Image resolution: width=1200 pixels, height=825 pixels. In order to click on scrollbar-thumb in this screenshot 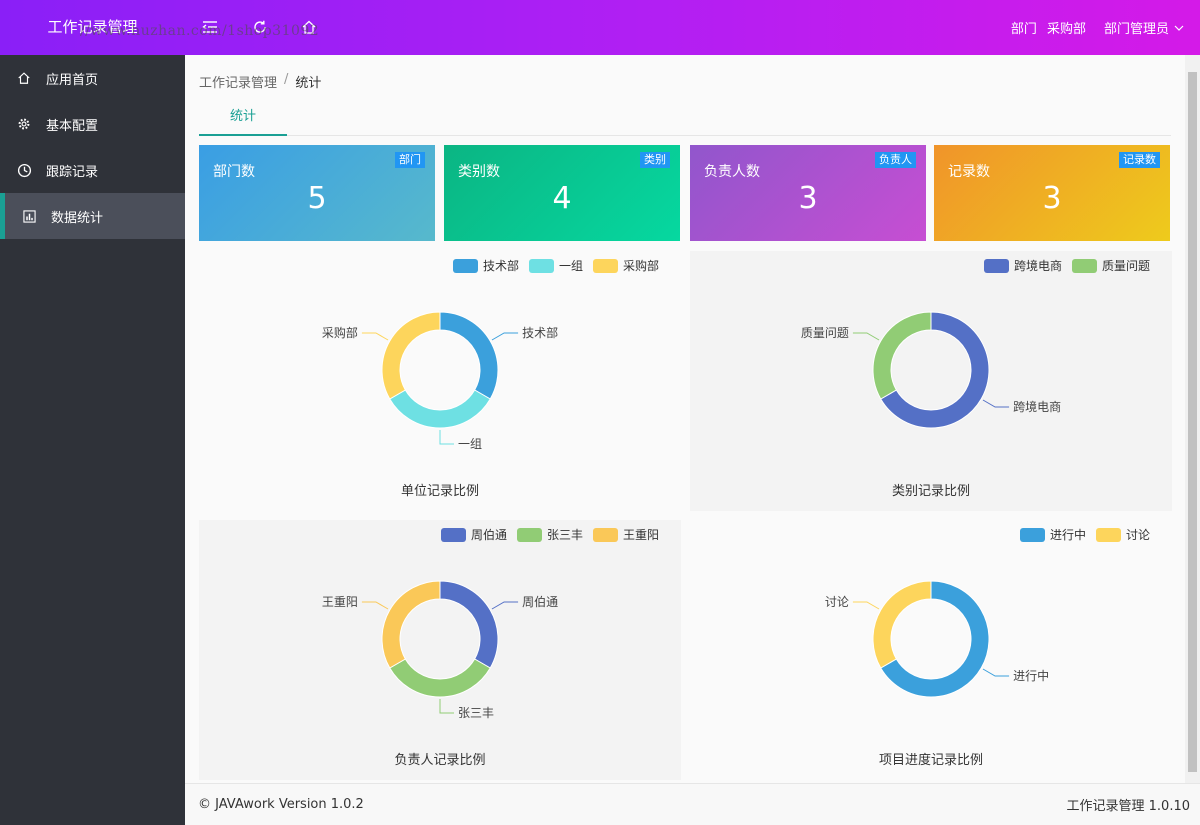, I will do `click(1192, 422)`.